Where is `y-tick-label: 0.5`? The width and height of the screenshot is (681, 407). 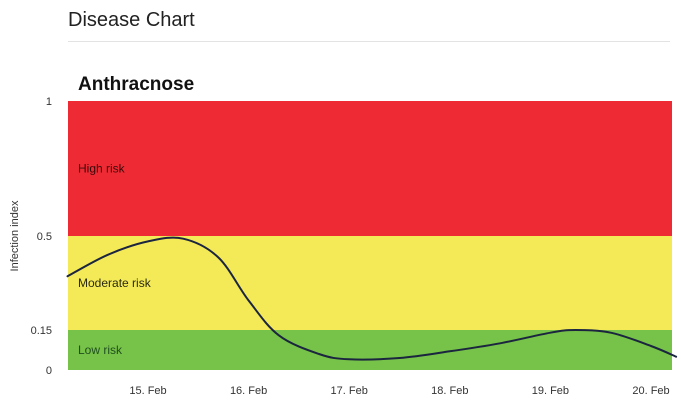
y-tick-label: 0.5 is located at coordinates (44, 237).